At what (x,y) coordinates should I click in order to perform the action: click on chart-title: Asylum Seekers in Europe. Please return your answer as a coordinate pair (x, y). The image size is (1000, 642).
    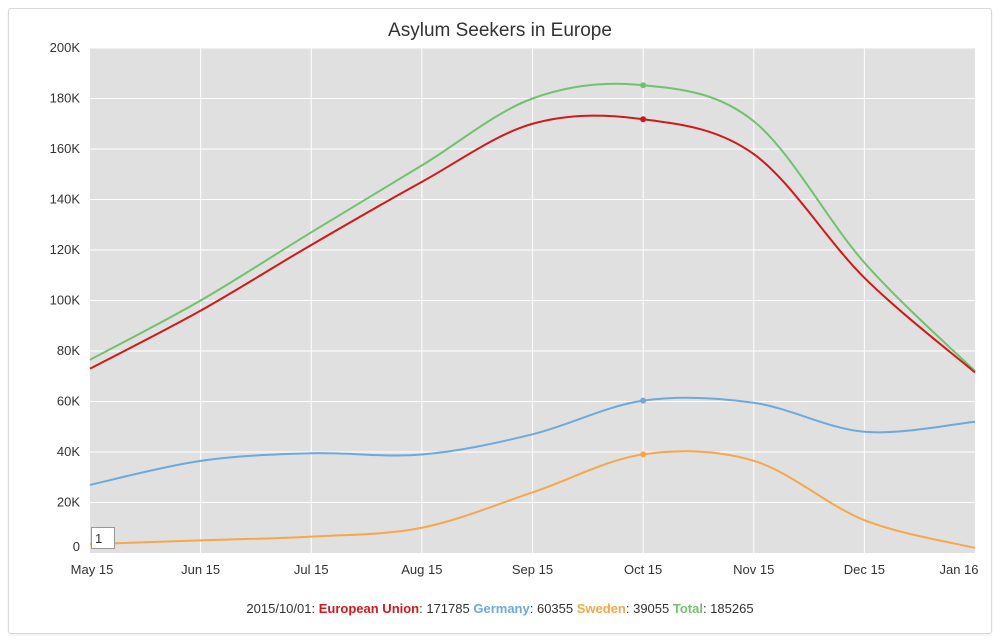
    Looking at the image, I should click on (500, 30).